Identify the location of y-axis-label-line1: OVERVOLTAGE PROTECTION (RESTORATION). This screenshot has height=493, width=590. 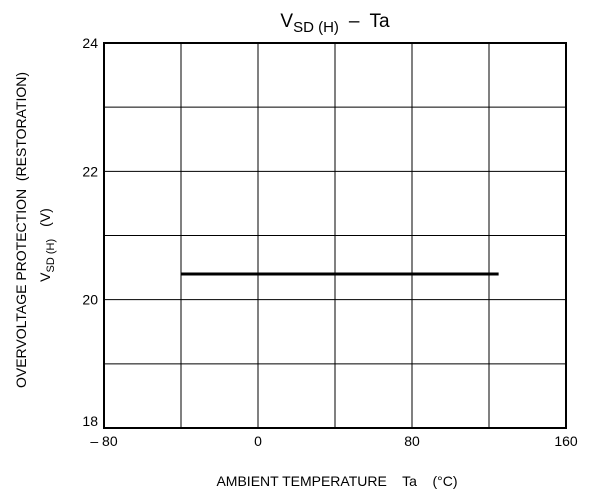
(21, 230).